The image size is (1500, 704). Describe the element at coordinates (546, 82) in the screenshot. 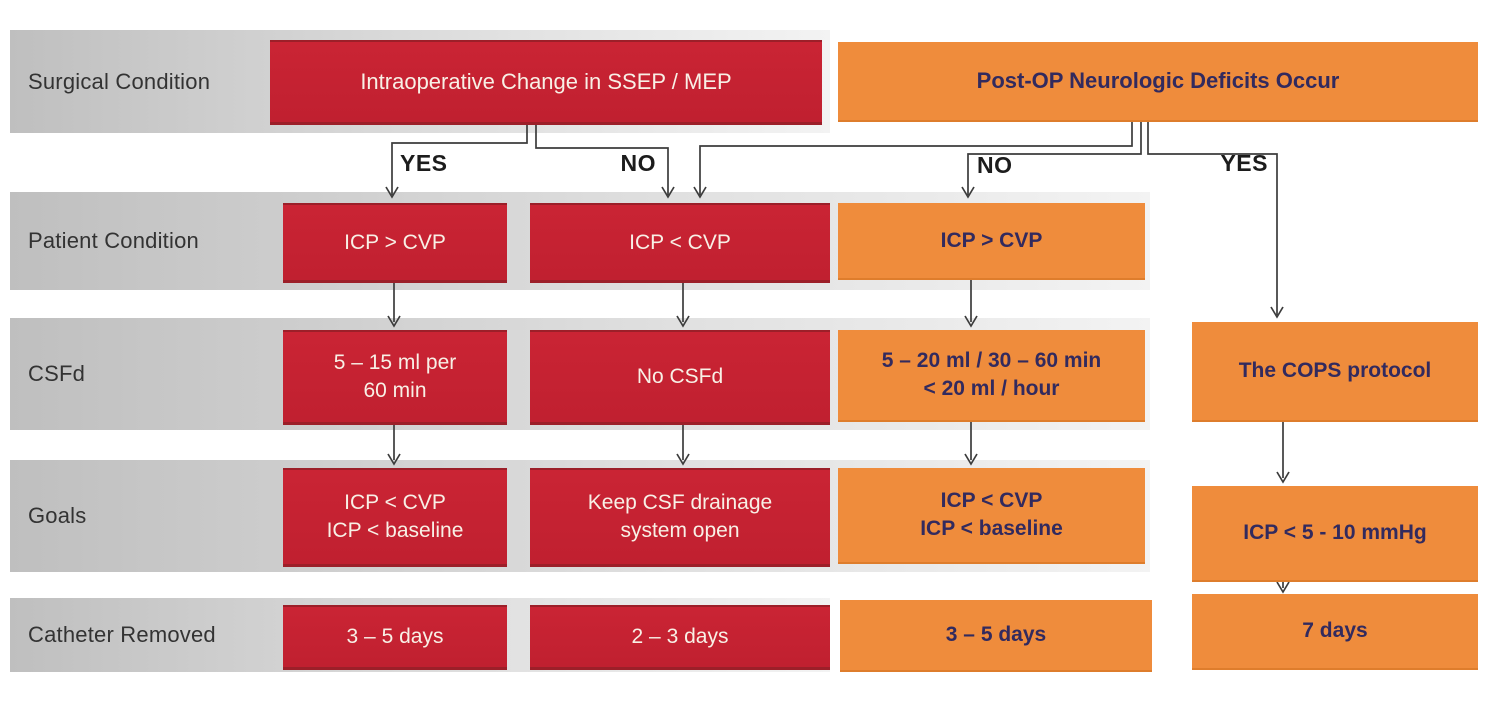

I see `box-intraoperative-change-ssep-mep: Intraoperative Change in SSEP / MEP` at that location.